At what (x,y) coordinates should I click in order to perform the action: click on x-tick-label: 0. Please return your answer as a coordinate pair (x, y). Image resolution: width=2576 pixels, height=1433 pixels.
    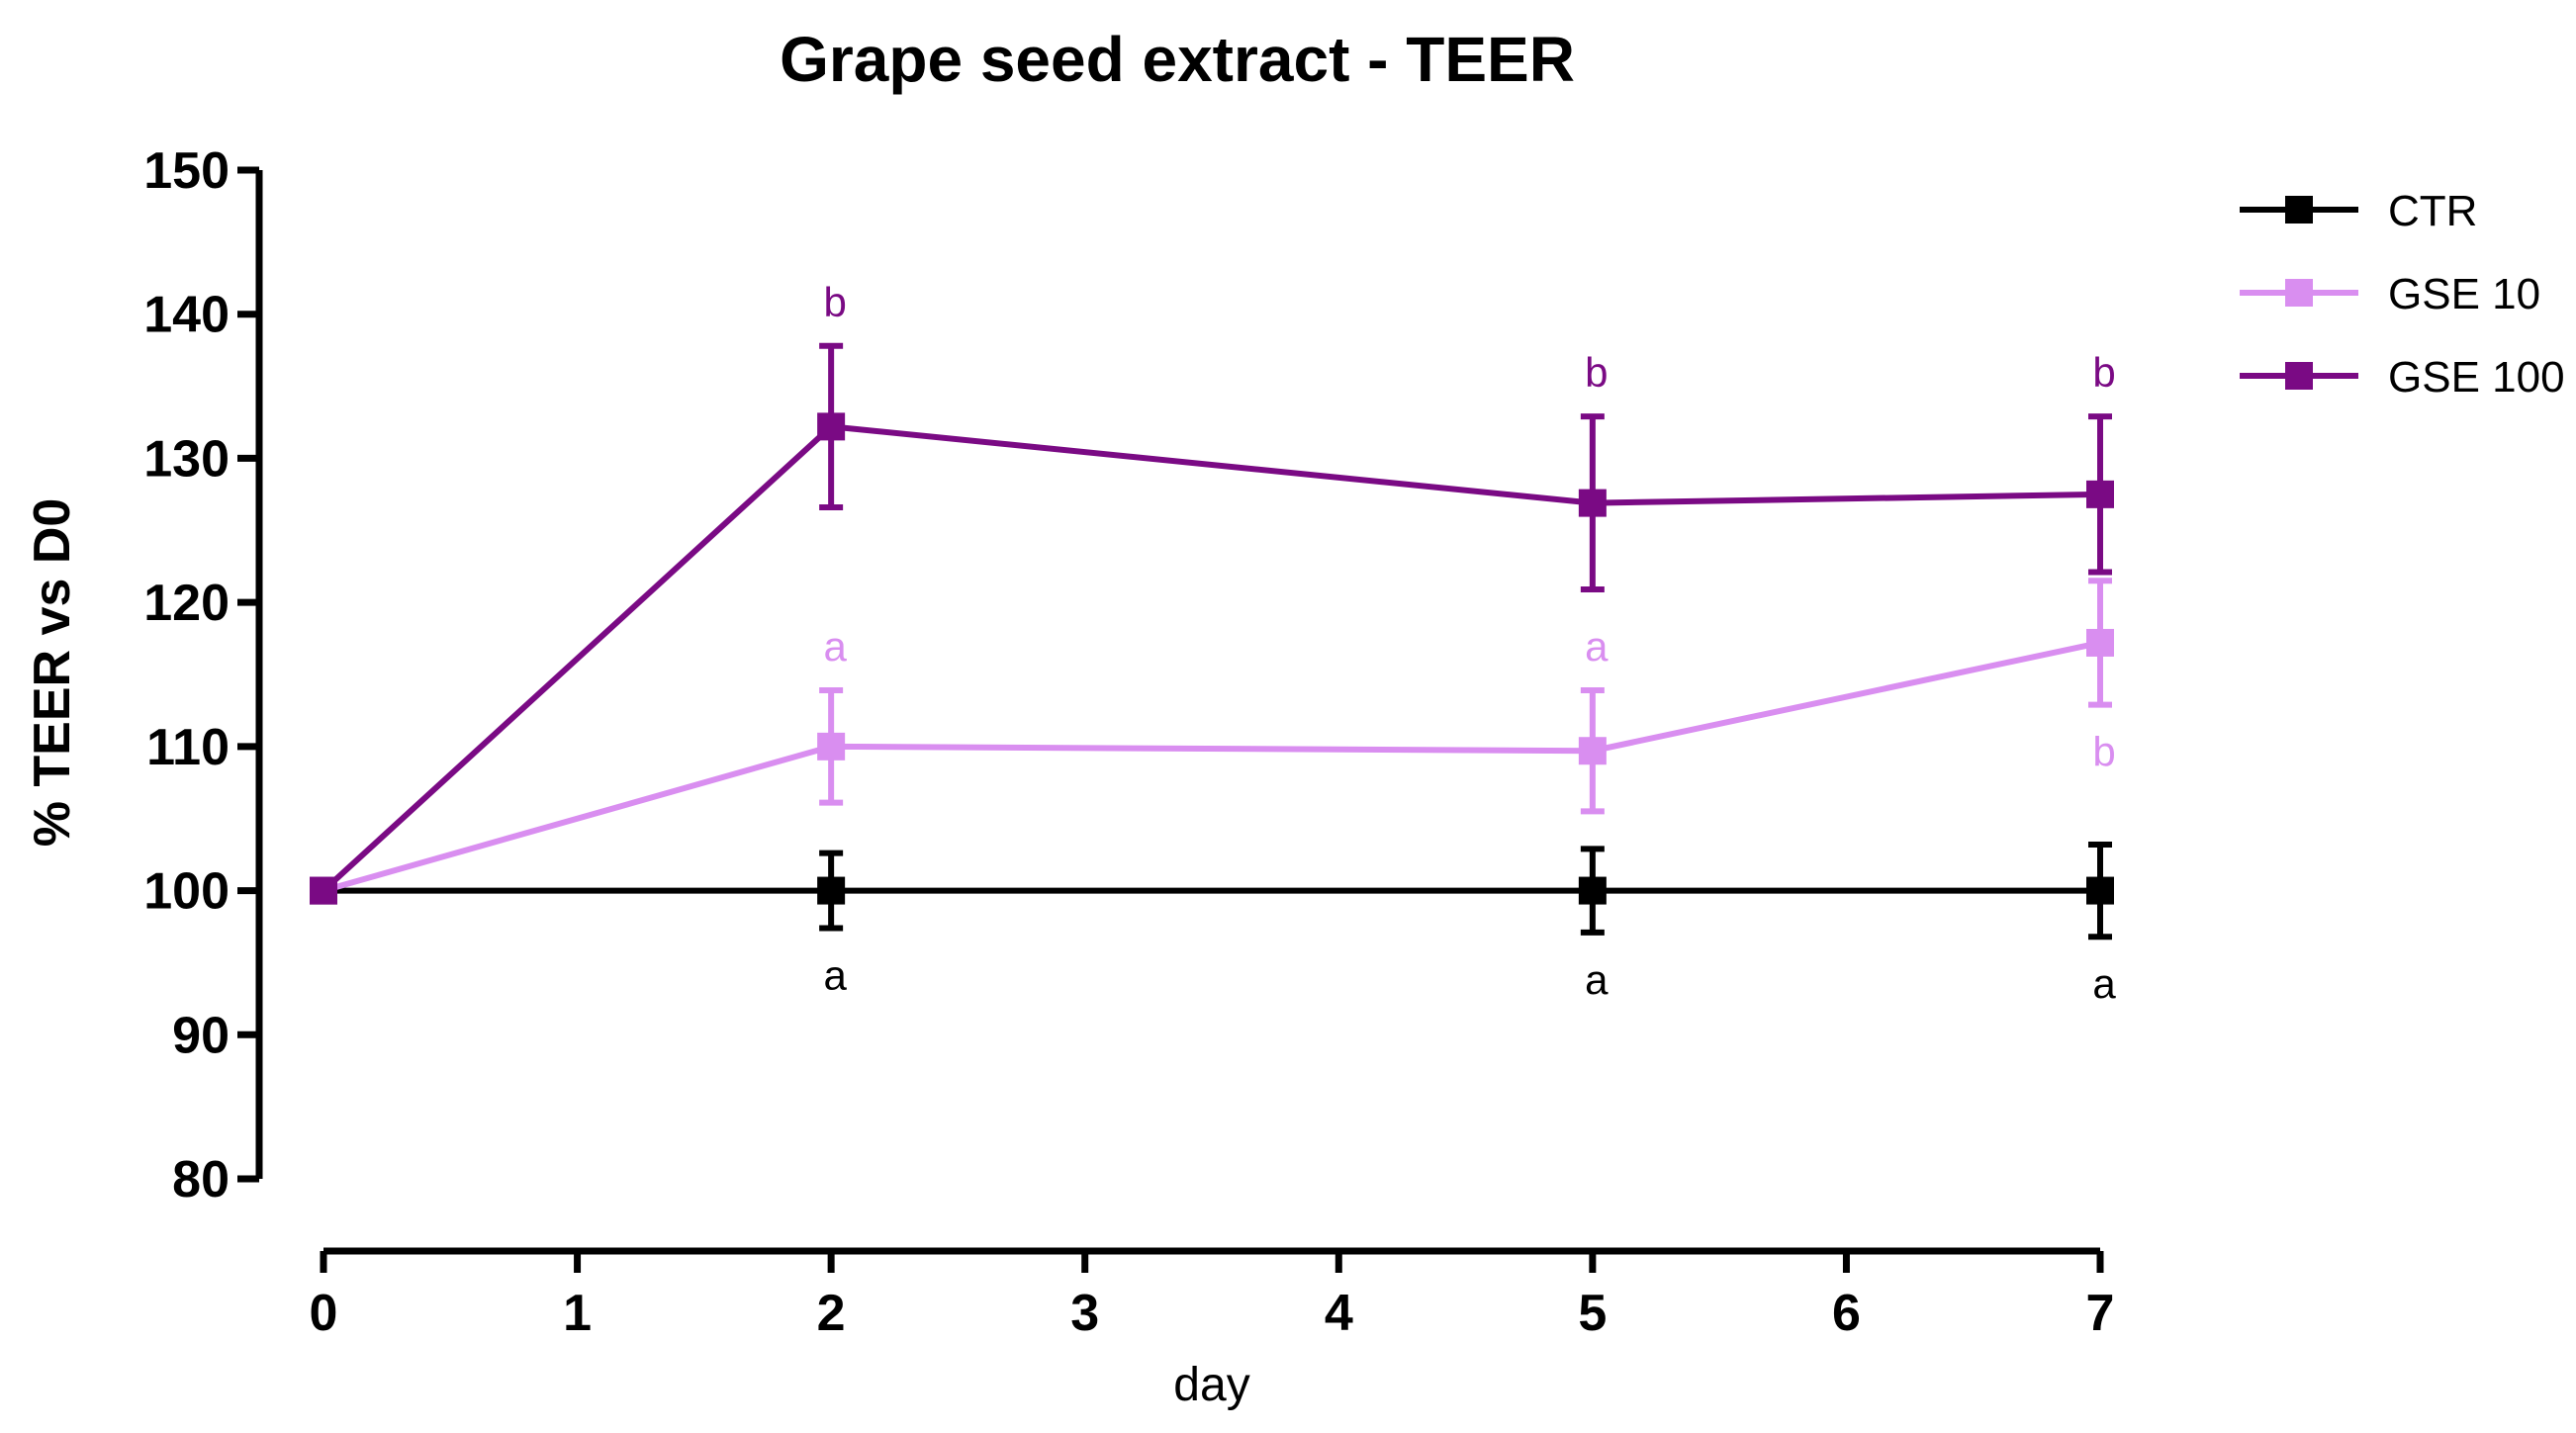
    Looking at the image, I should click on (324, 1314).